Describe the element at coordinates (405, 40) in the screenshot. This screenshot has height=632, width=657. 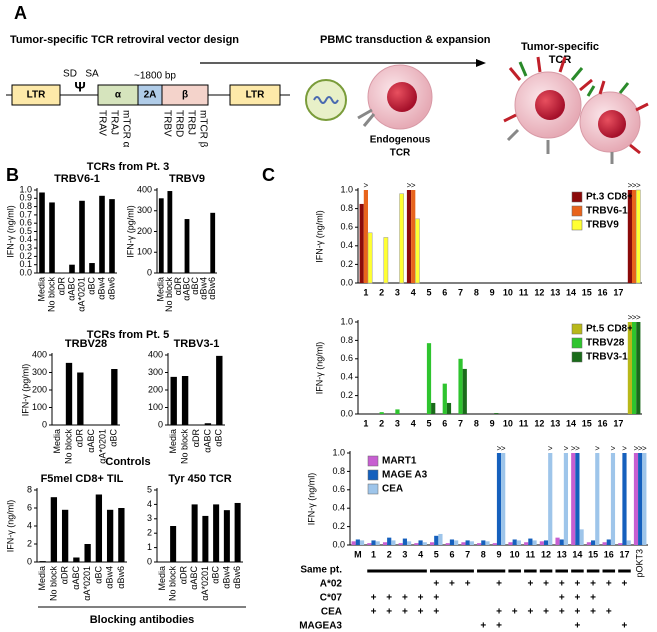
I see `diagram-title: PBMC transduction & expansion` at that location.